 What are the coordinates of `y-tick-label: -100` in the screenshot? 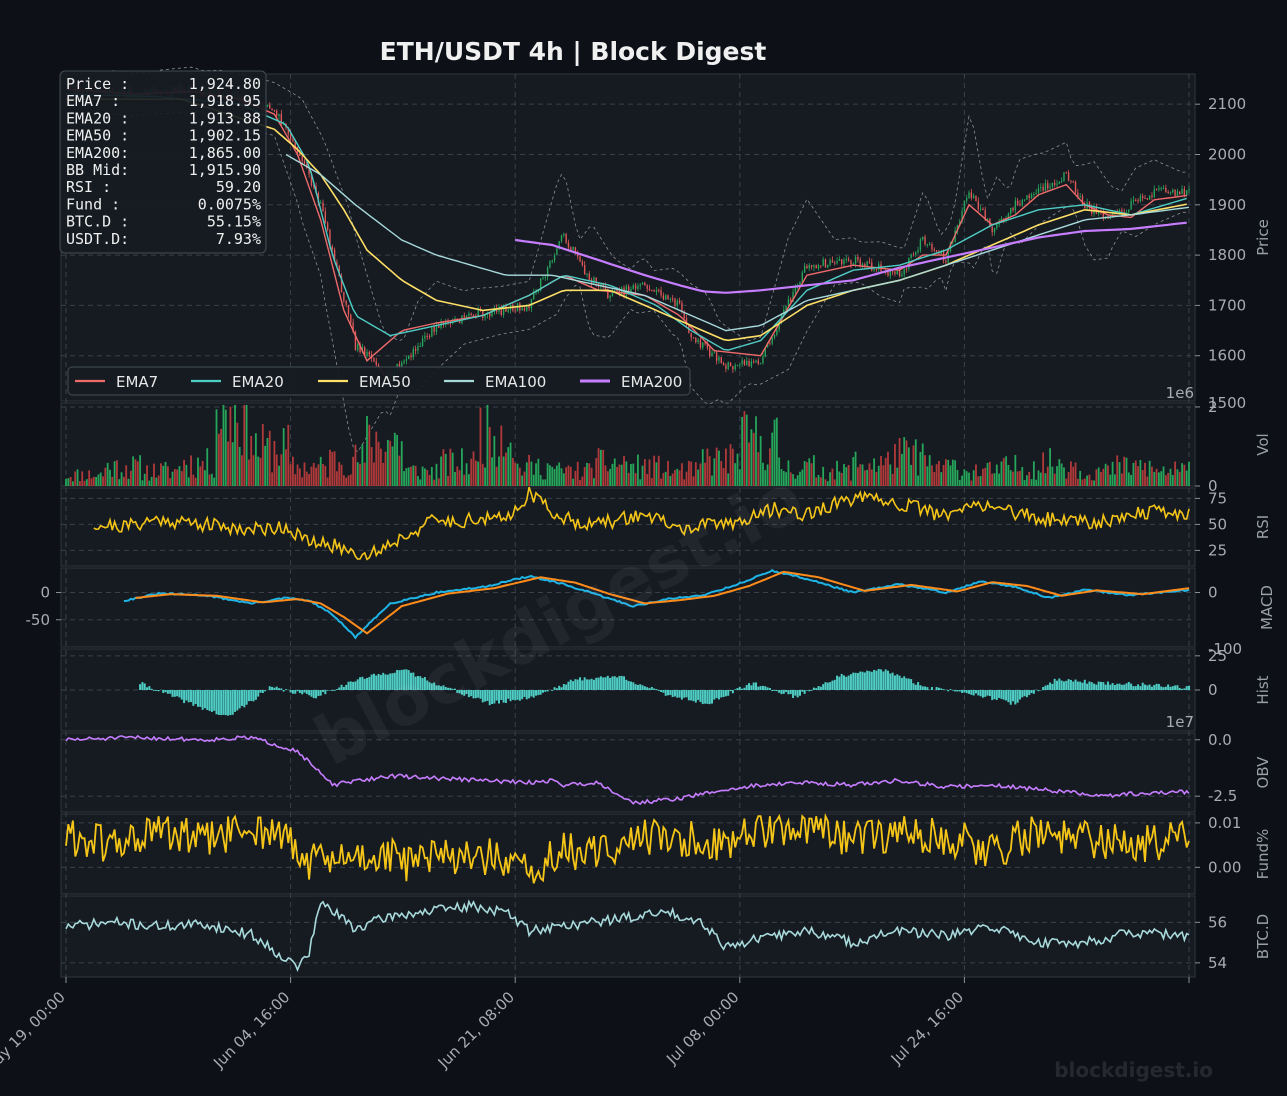 It's located at (1225, 649).